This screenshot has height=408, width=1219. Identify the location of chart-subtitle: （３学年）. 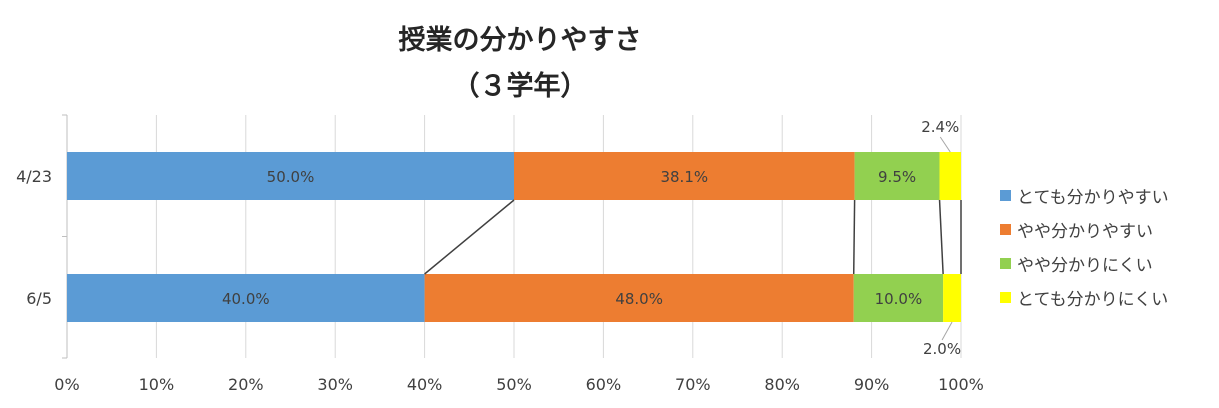
(520, 86).